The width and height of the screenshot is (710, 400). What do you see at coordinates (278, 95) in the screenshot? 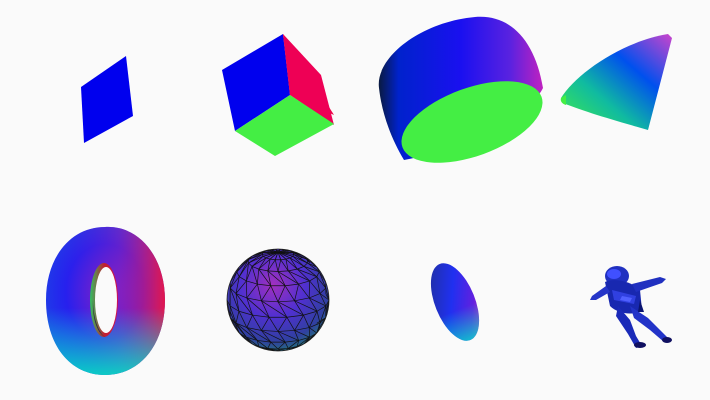
I see `box-mesh` at bounding box center [278, 95].